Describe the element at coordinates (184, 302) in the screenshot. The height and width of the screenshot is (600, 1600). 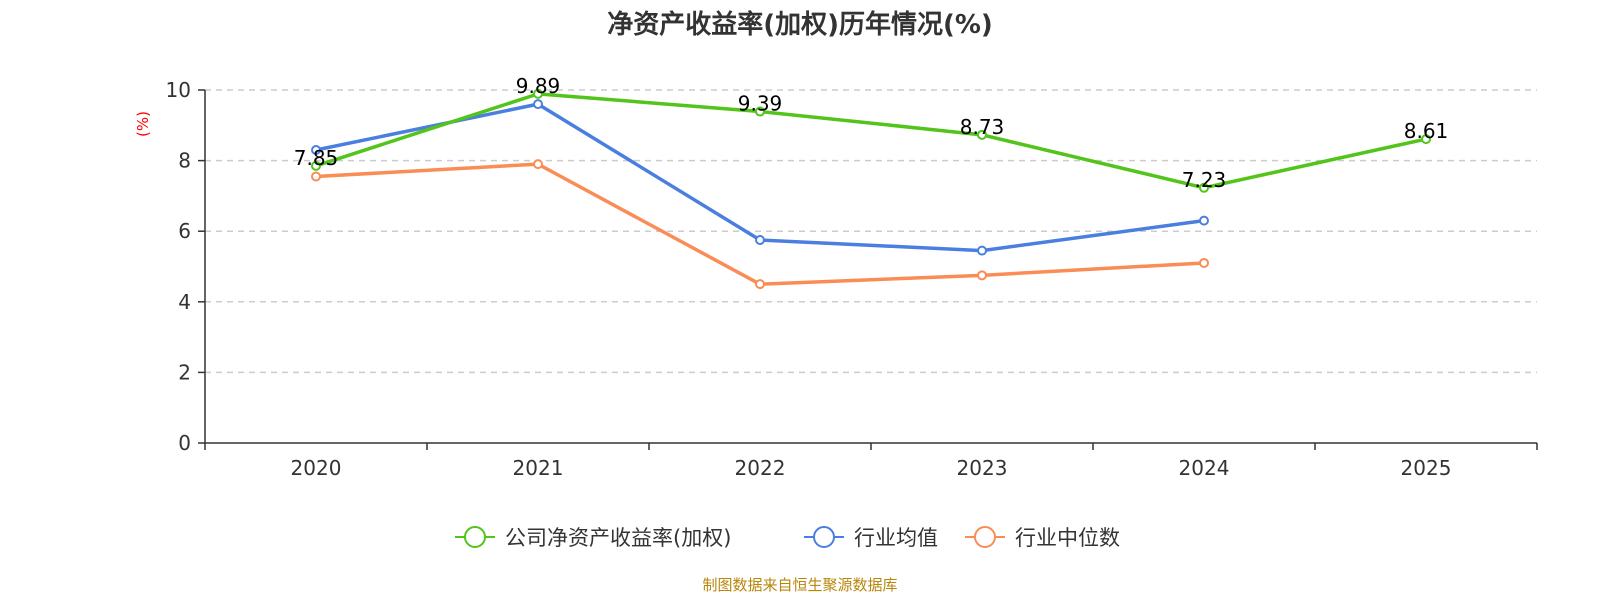
I see `y-tick-label: 4` at that location.